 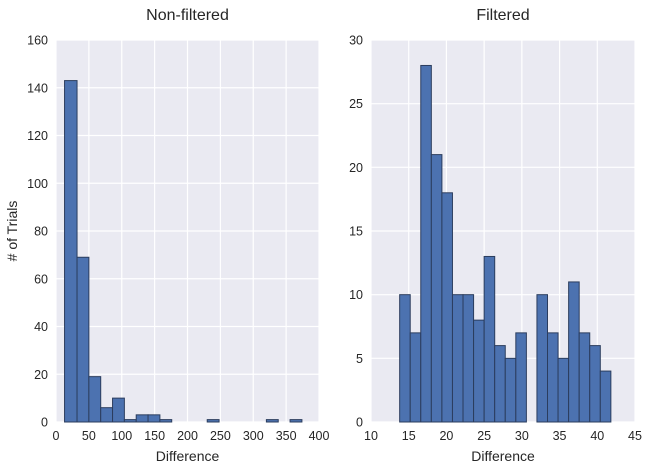 I want to click on x-tick-label: 25, so click(x=484, y=436).